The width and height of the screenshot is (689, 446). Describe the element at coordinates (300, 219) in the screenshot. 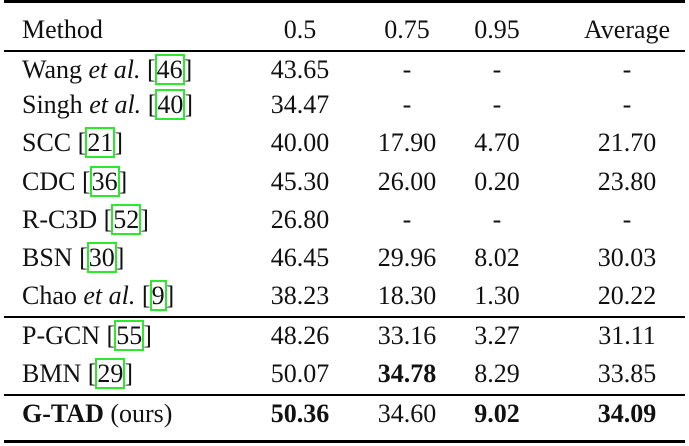

I see `value-cell: 26.80` at that location.